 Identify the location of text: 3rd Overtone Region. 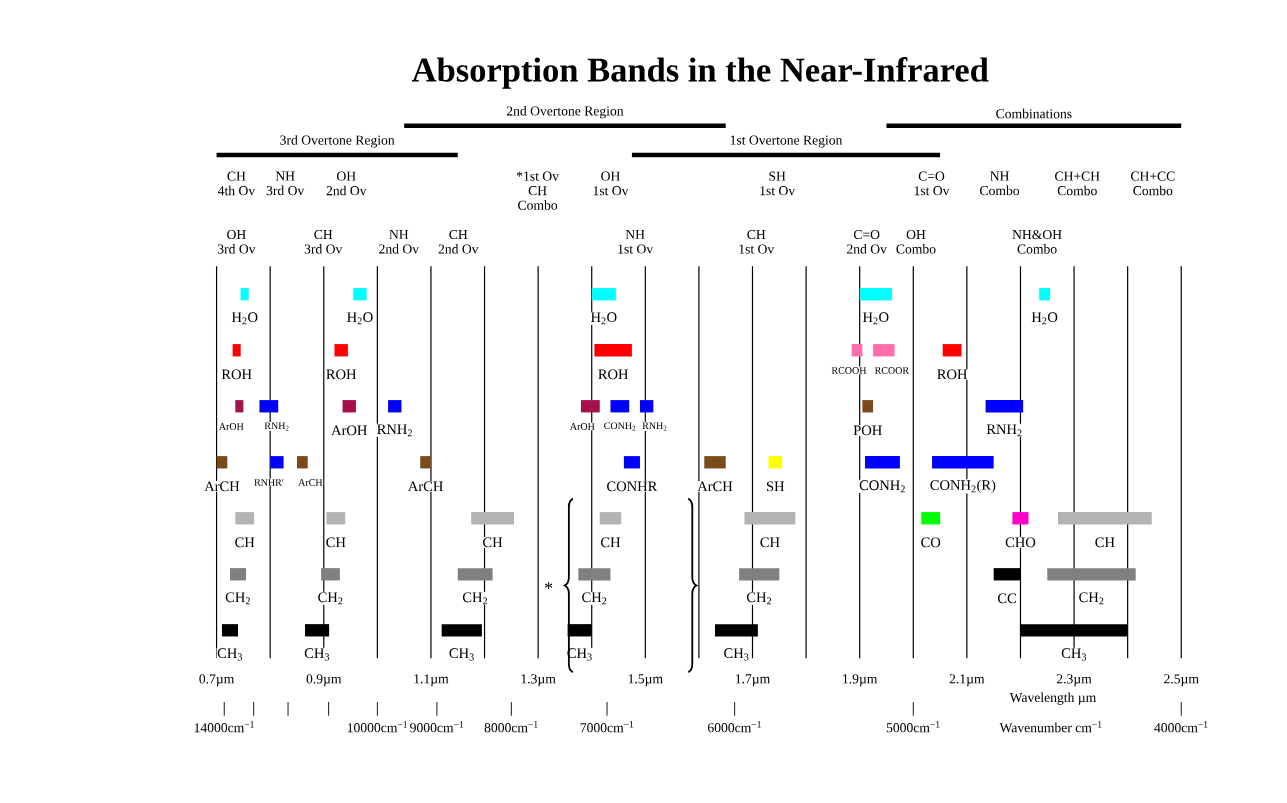
(337, 141).